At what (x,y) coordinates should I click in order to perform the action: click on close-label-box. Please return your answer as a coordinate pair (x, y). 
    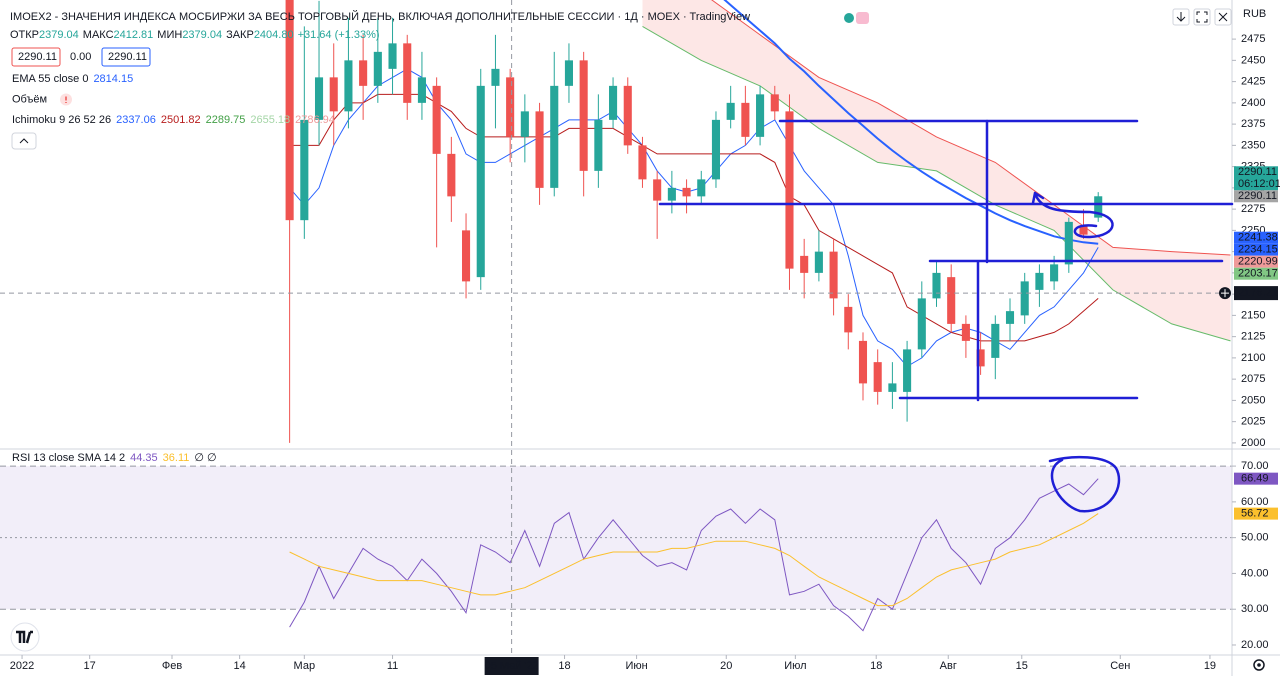
    Looking at the image, I should click on (1256, 178).